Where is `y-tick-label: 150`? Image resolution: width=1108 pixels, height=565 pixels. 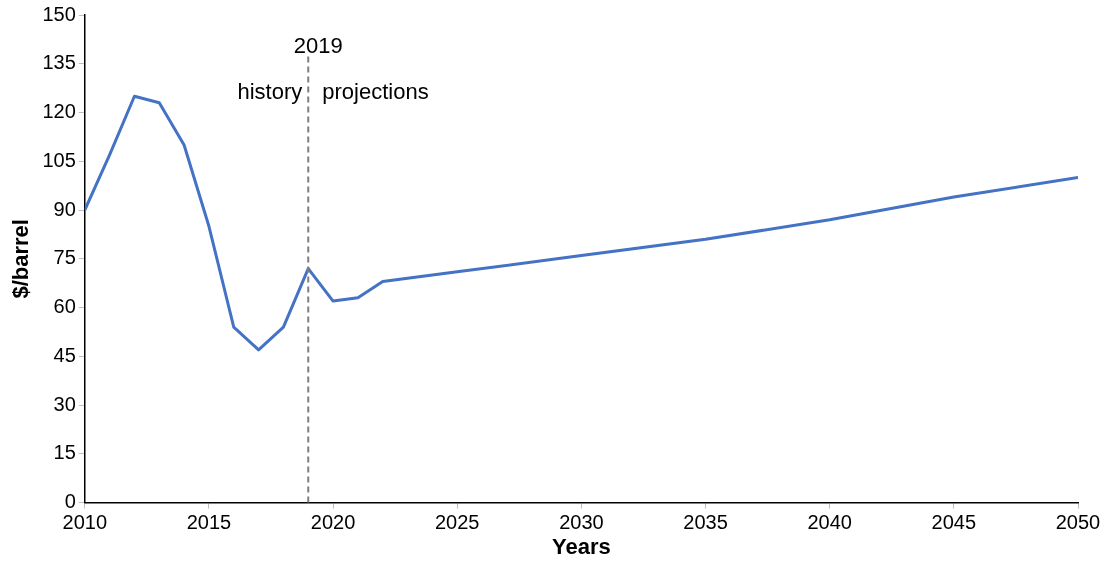
y-tick-label: 150 is located at coordinates (59, 13).